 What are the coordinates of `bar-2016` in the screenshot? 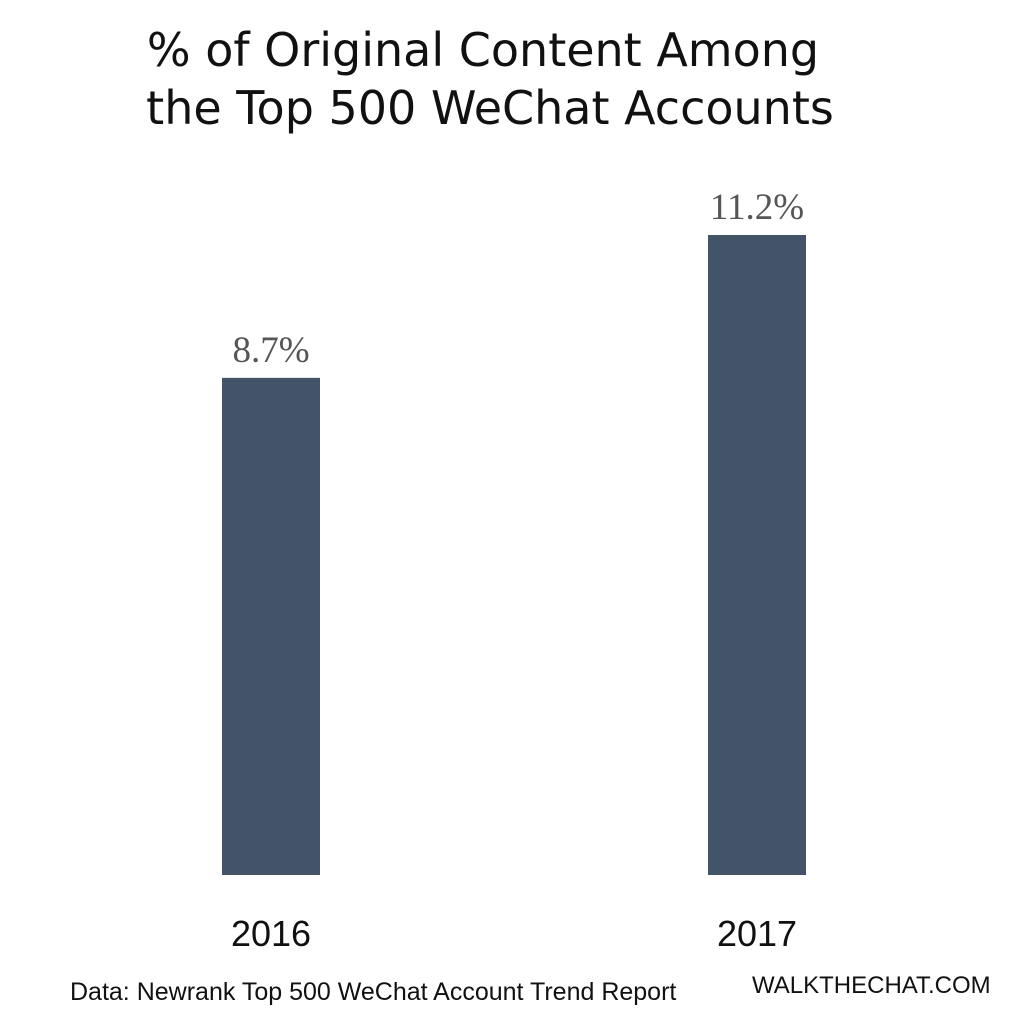 It's located at (271, 626).